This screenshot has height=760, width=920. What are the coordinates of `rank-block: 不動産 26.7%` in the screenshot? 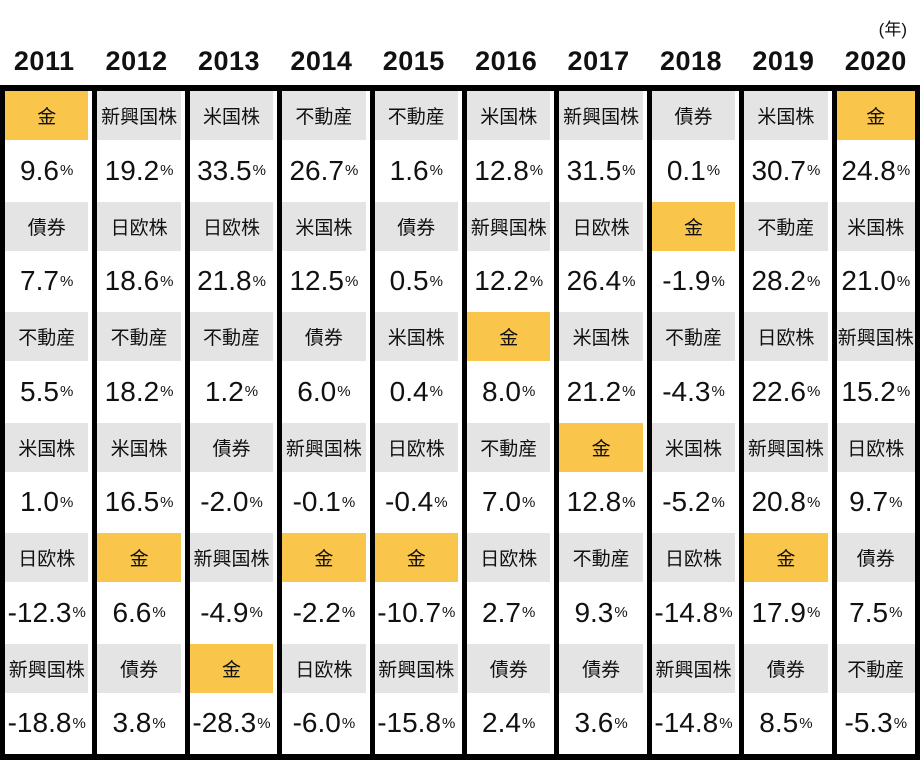 It's located at (324, 146).